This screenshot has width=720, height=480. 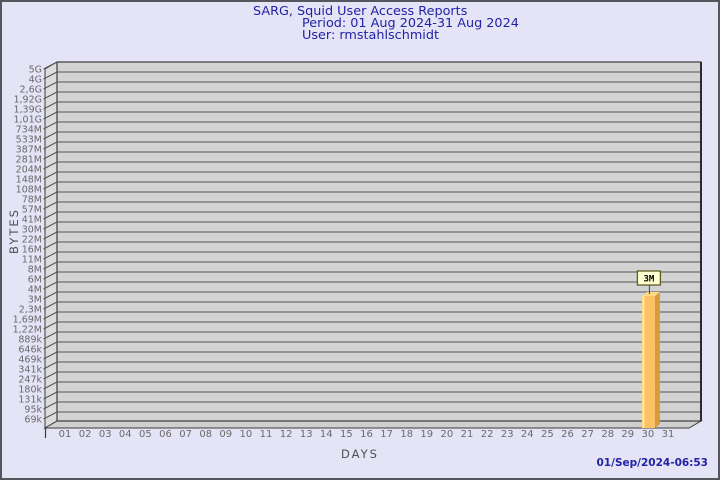 What do you see at coordinates (627, 434) in the screenshot?
I see `x-tick-label: 29` at bounding box center [627, 434].